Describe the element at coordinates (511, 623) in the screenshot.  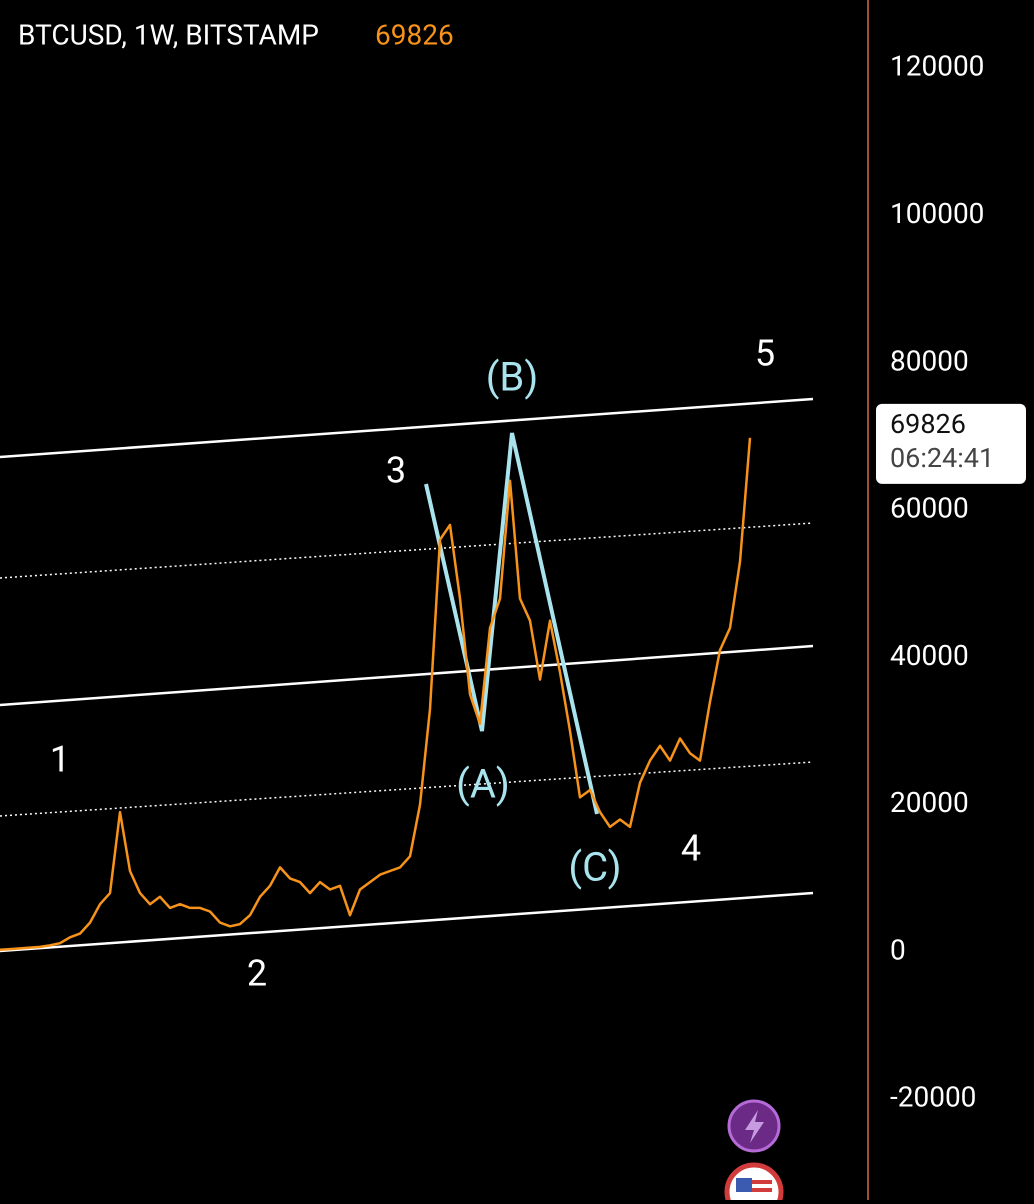
I see `wave-zigzag` at that location.